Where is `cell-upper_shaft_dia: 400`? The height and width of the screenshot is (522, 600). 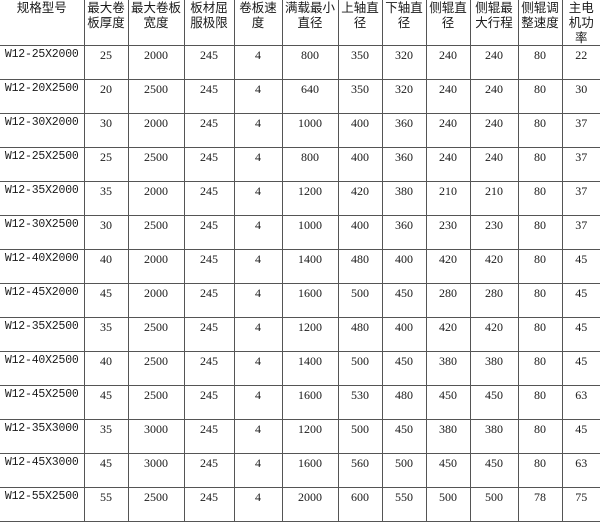
cell-upper_shaft_dia: 400 is located at coordinates (359, 233).